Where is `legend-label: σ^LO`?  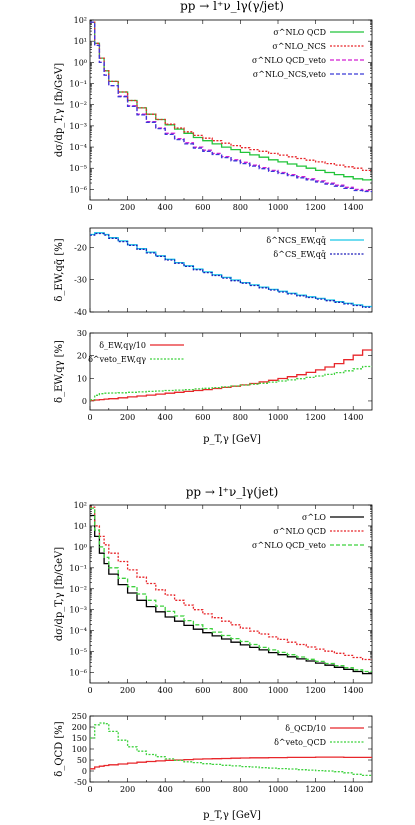
legend-label: σ^LO is located at coordinates (314, 517).